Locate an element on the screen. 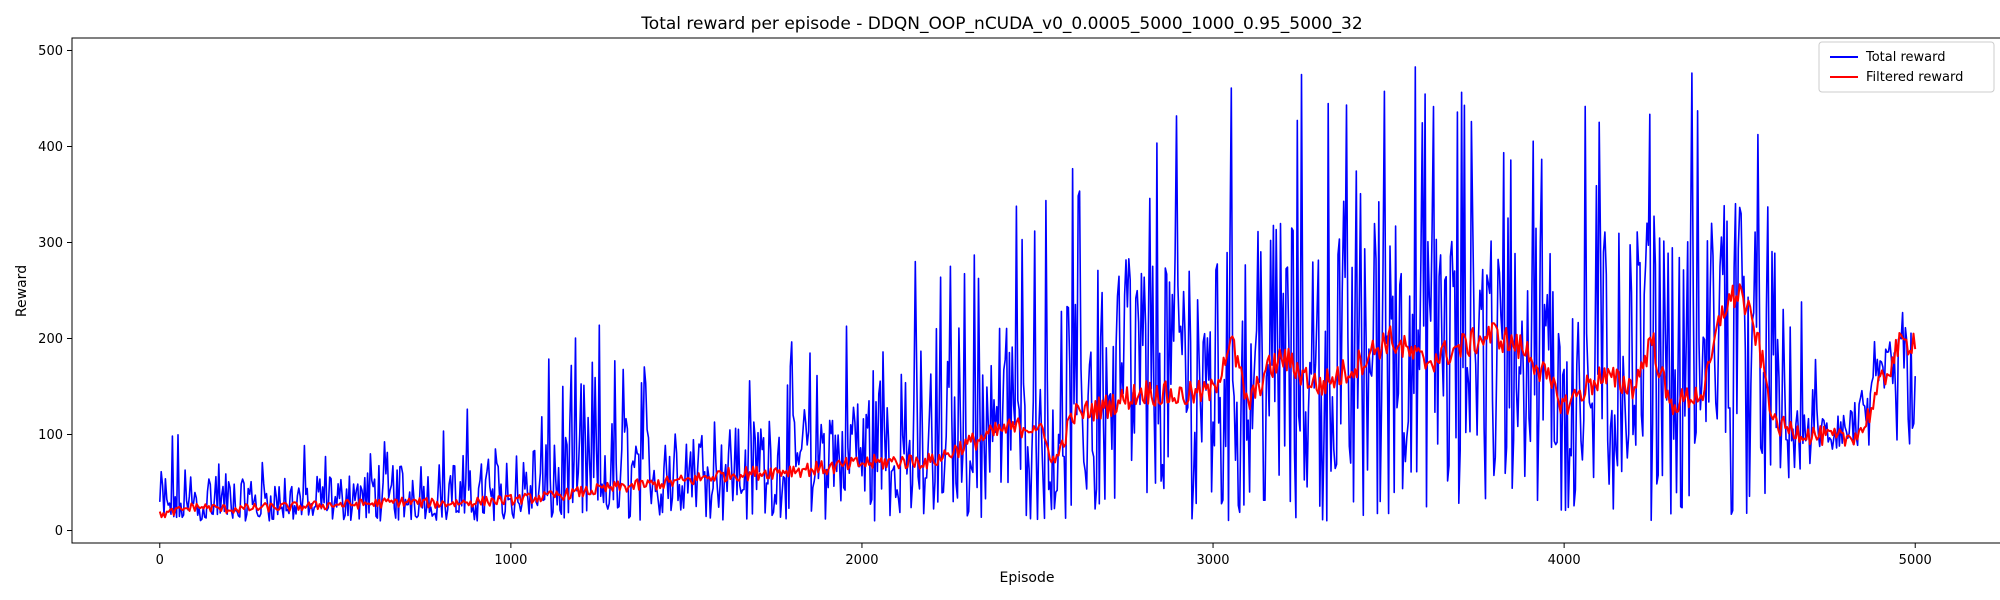 The height and width of the screenshot is (600, 2000). y-tick-label: 300 is located at coordinates (50, 243).